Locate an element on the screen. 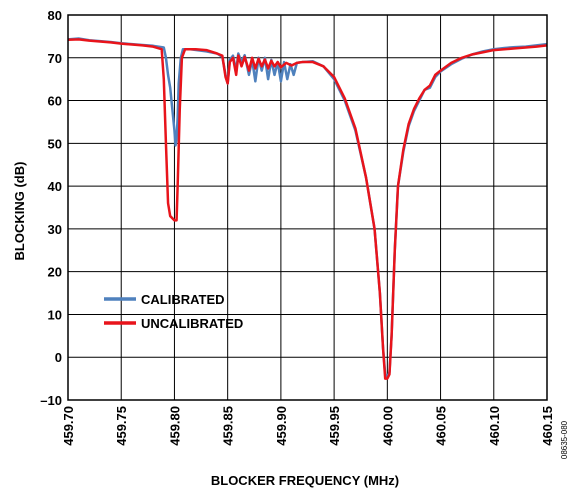 Image resolution: width=572 pixels, height=491 pixels. legend: CALIBRATED UNCALIBRATED is located at coordinates (173, 311).